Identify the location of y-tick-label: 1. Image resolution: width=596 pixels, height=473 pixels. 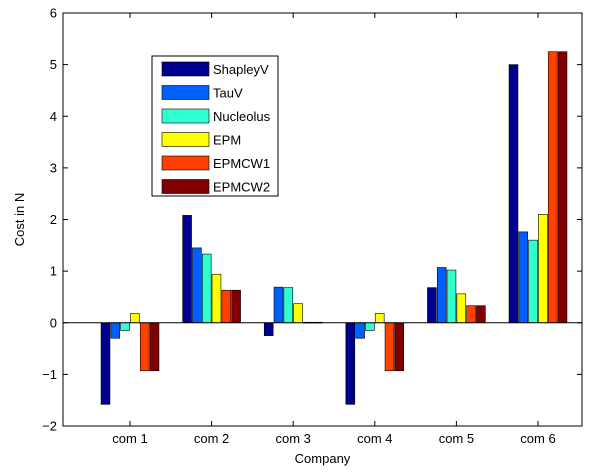
(53, 271).